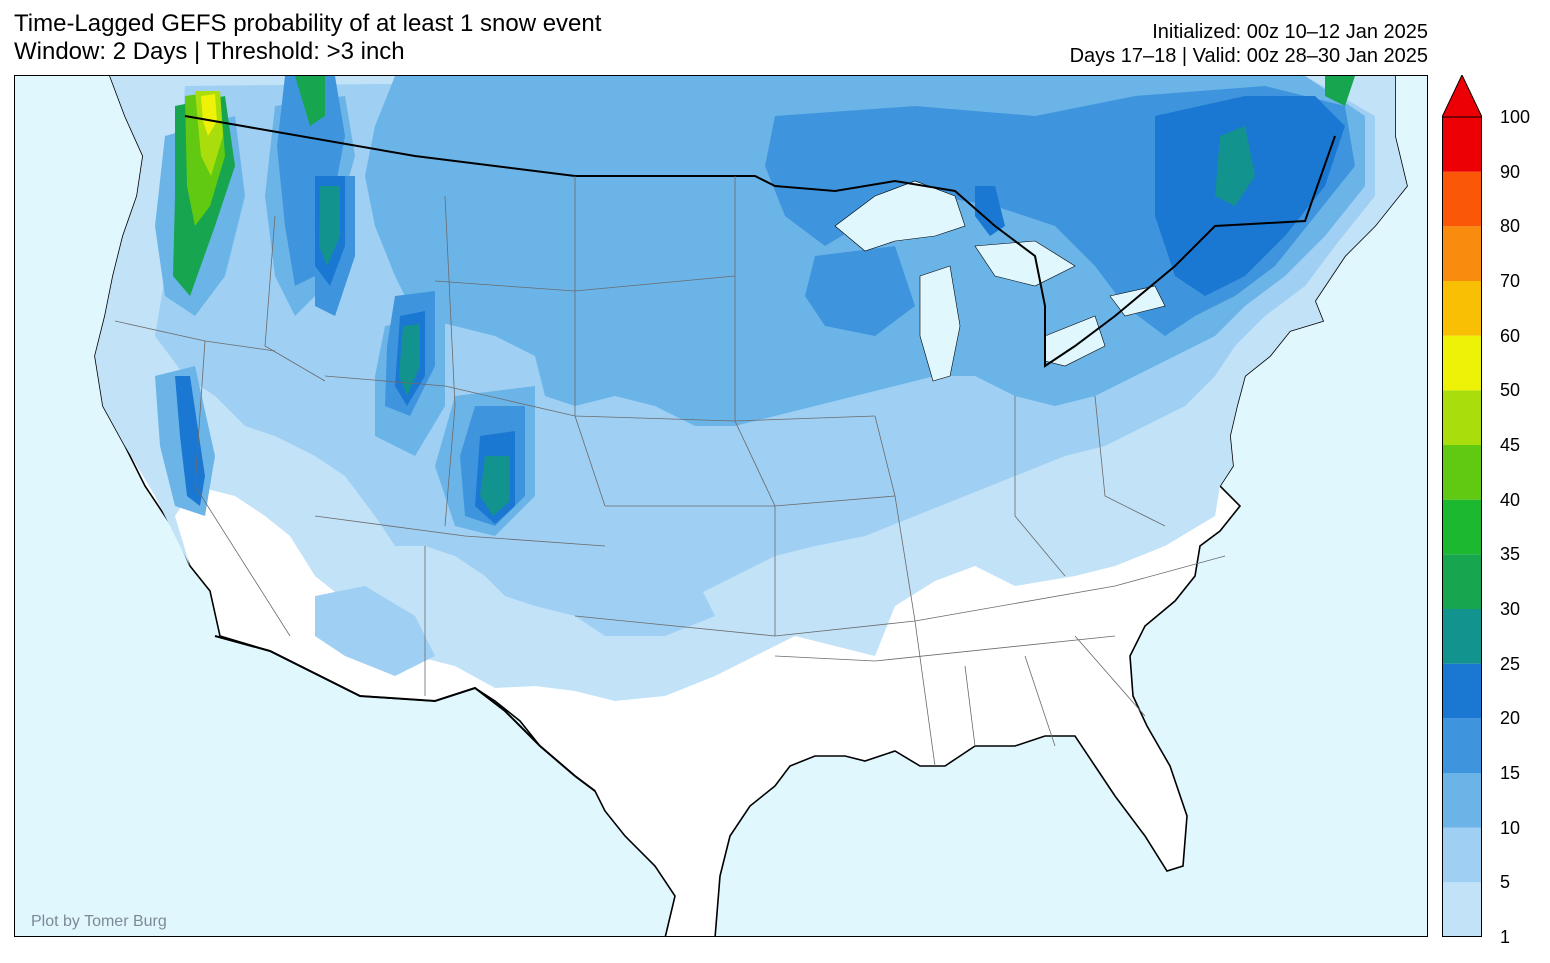 The width and height of the screenshot is (1550, 963). Describe the element at coordinates (1462, 96) in the screenshot. I see `colorbar-extend-arrow` at that location.